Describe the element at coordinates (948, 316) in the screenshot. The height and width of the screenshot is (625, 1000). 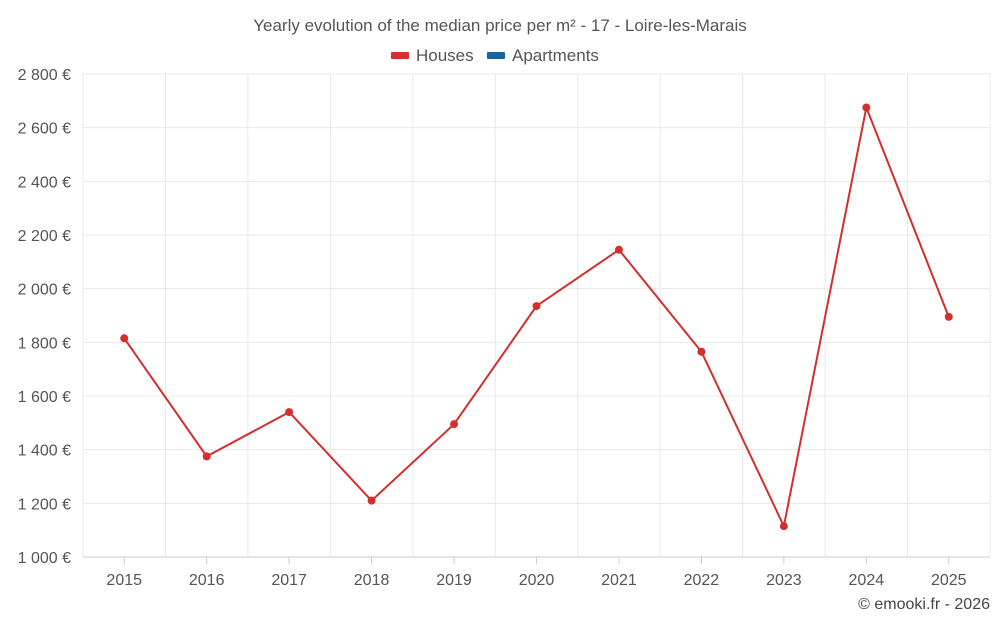
I see `data-point-houses-2025` at that location.